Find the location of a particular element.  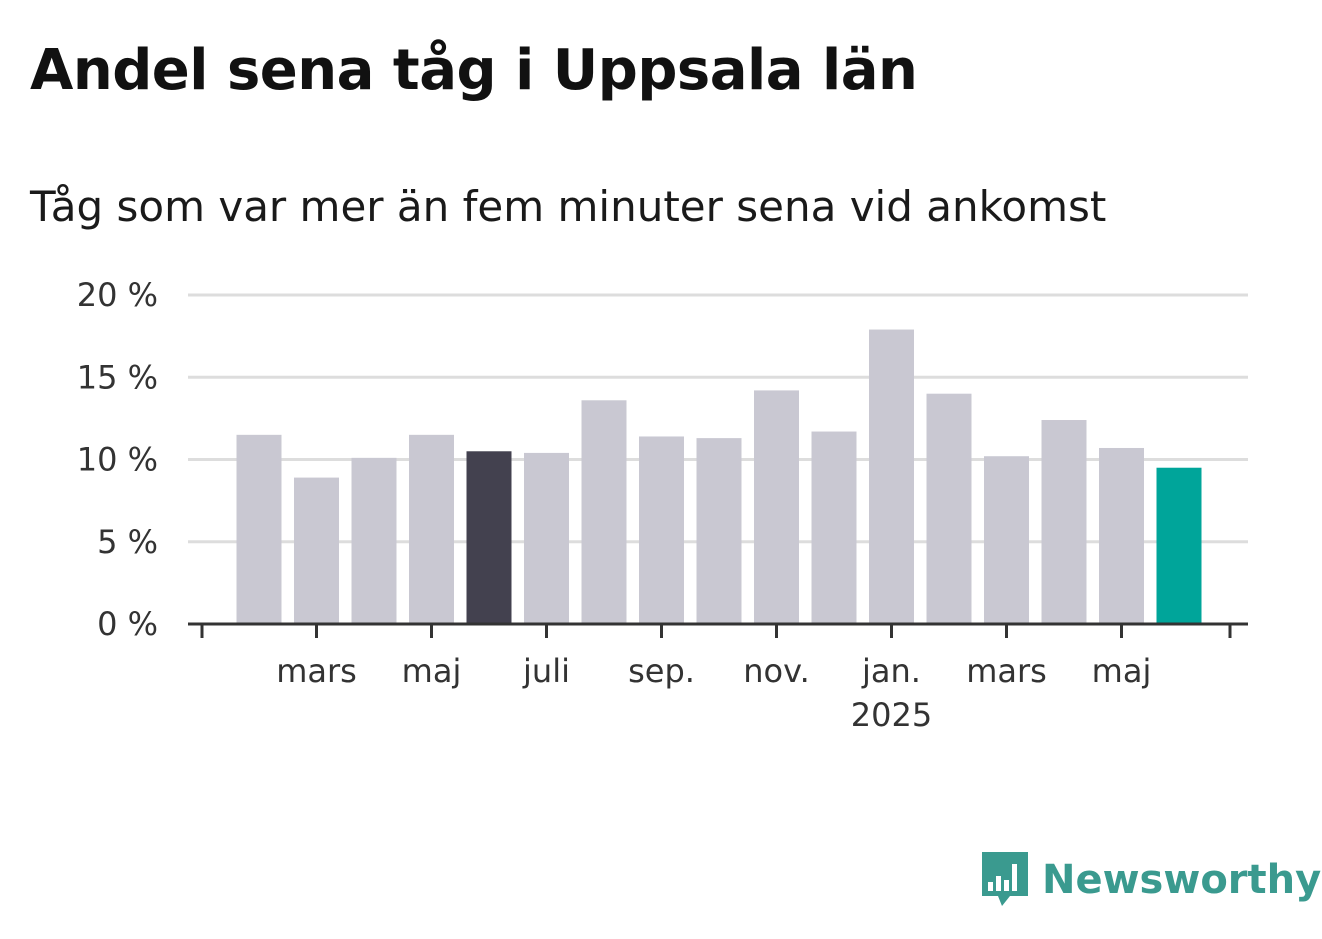

y-tick-label: 15 % is located at coordinates (117, 377).